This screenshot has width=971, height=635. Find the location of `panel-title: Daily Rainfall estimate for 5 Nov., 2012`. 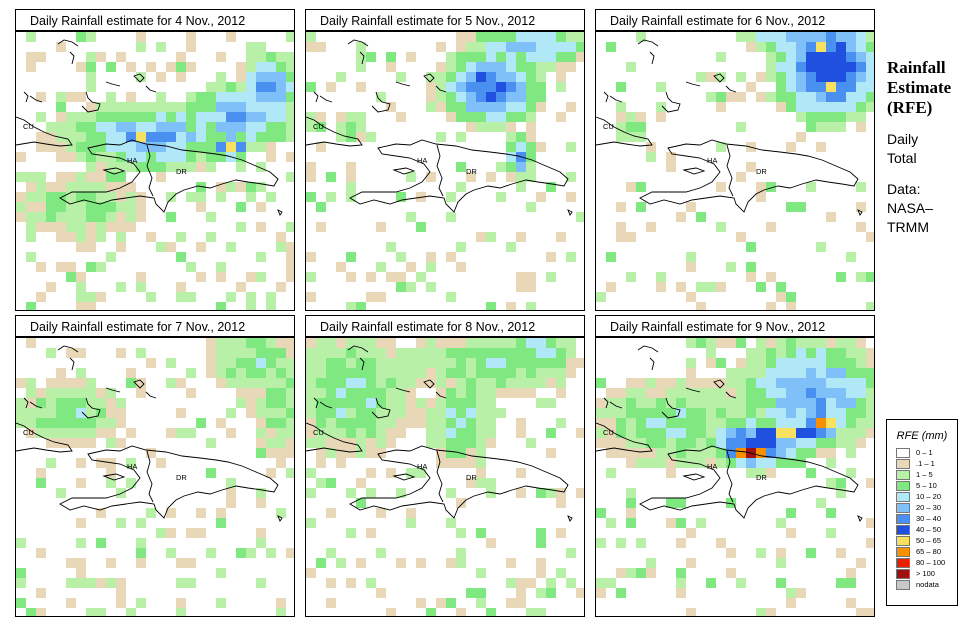

panel-title: Daily Rainfall estimate for 5 Nov., 2012 is located at coordinates (445, 20).